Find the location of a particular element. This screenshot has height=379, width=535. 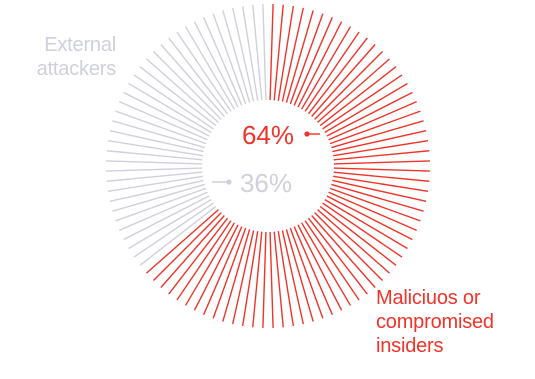

value-label-insiders: 64% is located at coordinates (268, 135).